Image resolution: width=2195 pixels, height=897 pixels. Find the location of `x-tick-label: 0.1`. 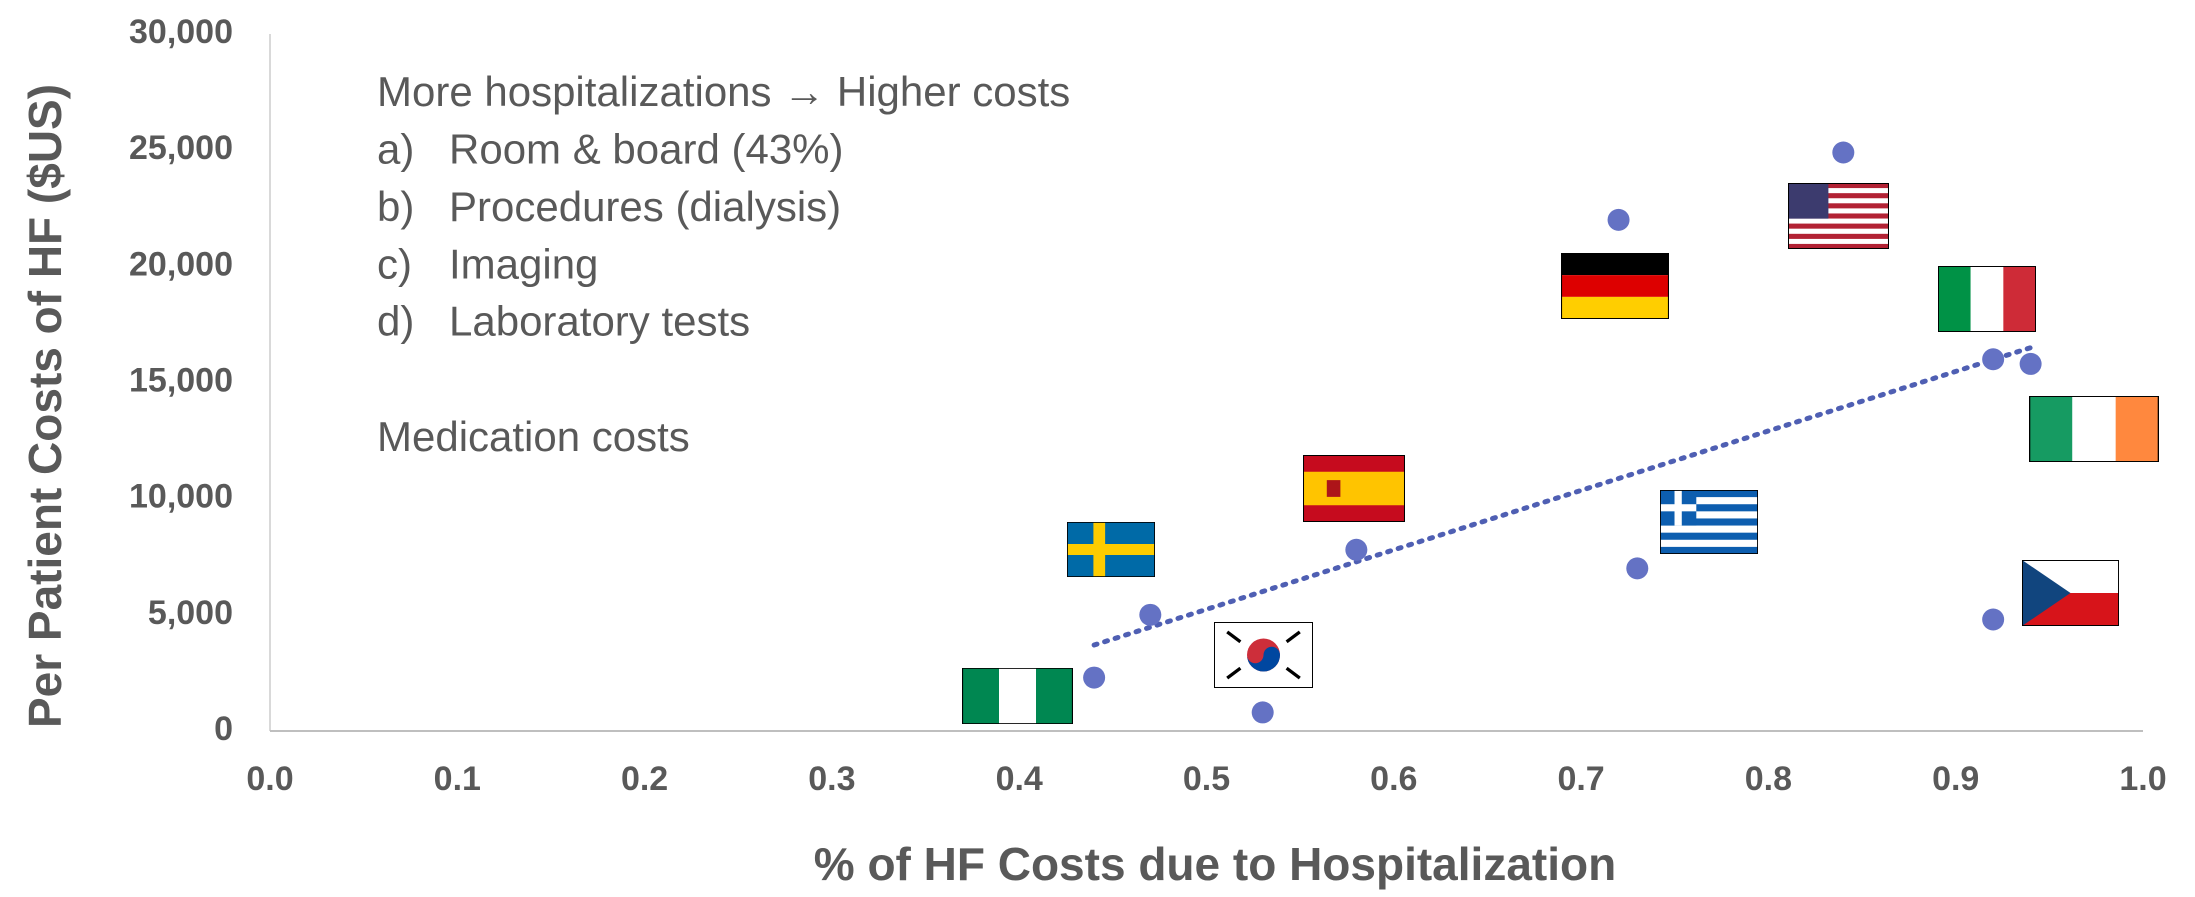

x-tick-label: 0.1 is located at coordinates (457, 779).